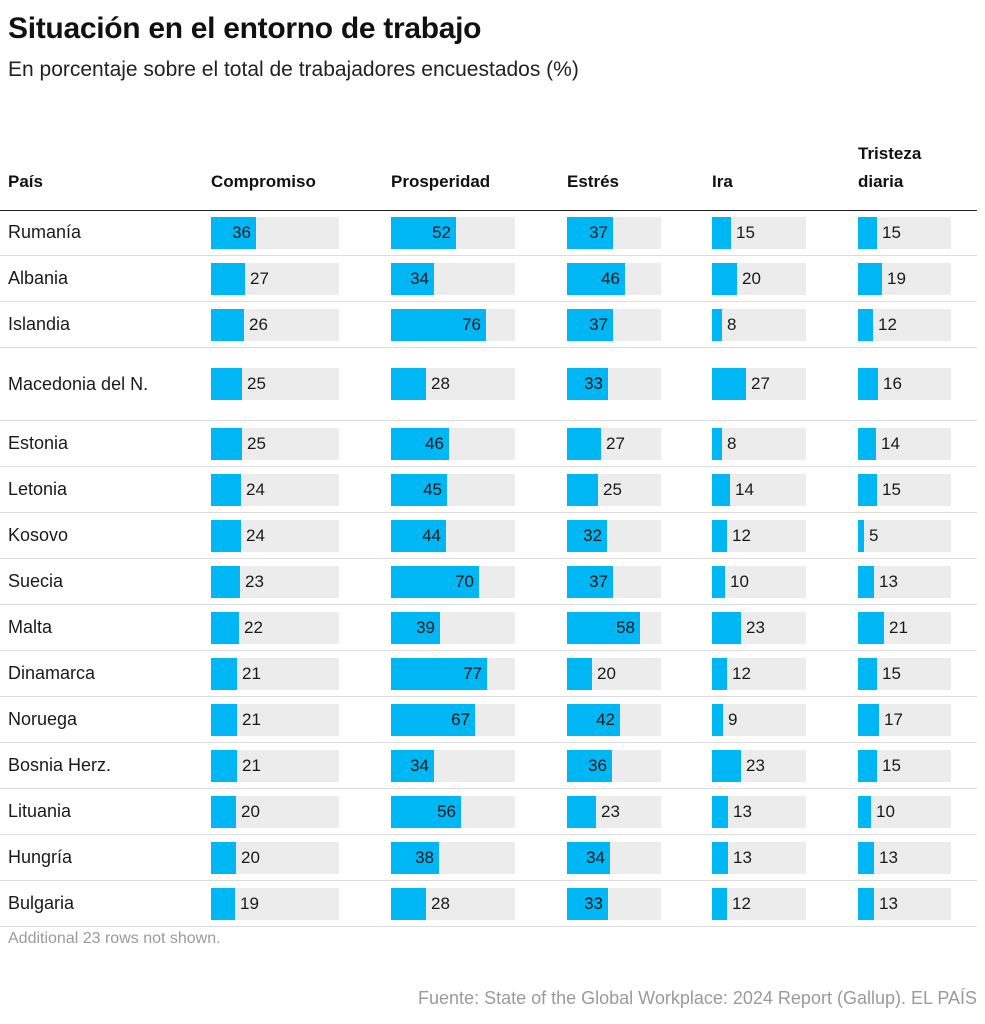  What do you see at coordinates (472, 673) in the screenshot?
I see `prosperidad-value-label: 77` at bounding box center [472, 673].